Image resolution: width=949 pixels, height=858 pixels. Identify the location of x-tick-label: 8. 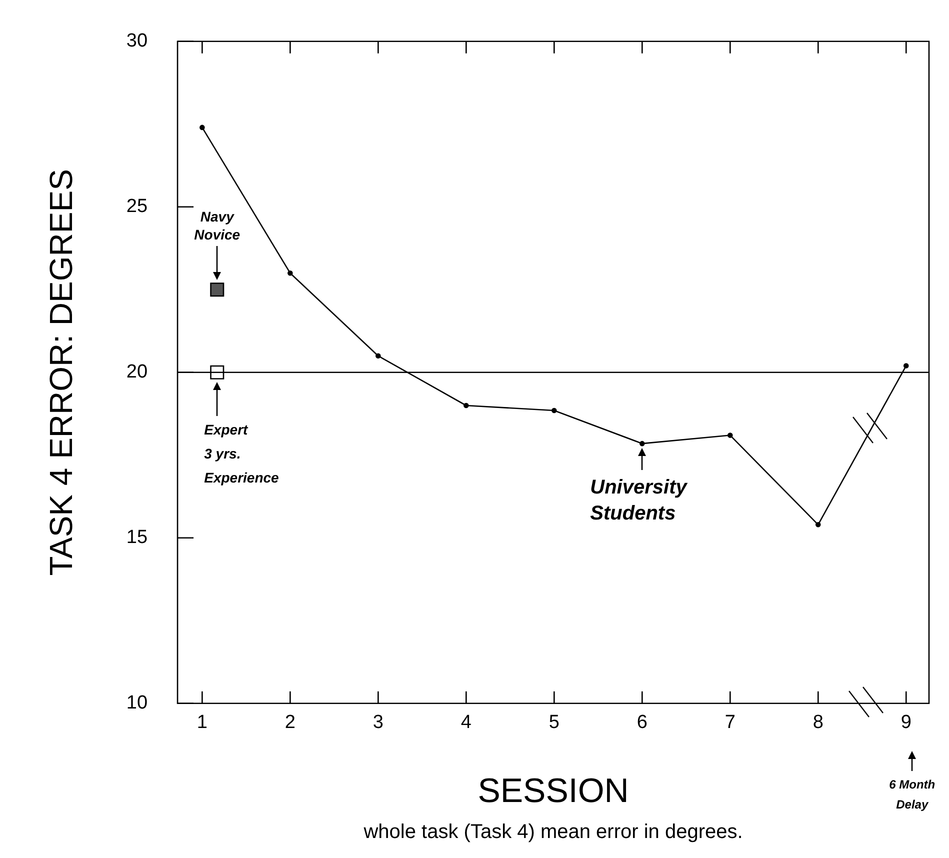
(818, 723).